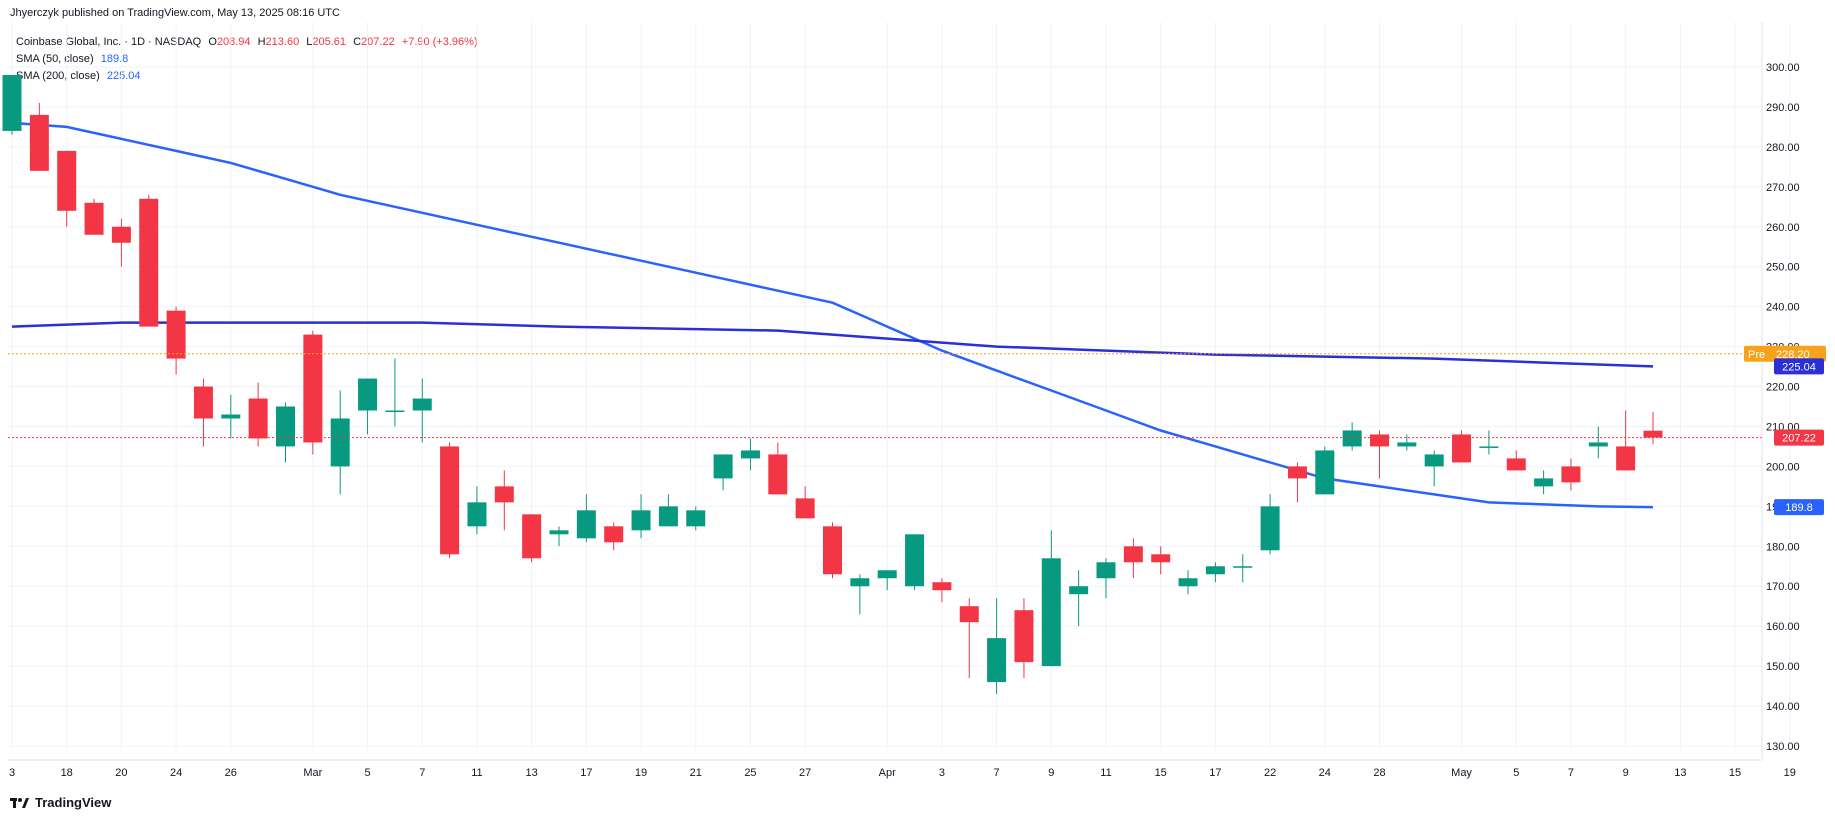  Describe the element at coordinates (750, 773) in the screenshot. I see `x-tick-label: 25` at that location.